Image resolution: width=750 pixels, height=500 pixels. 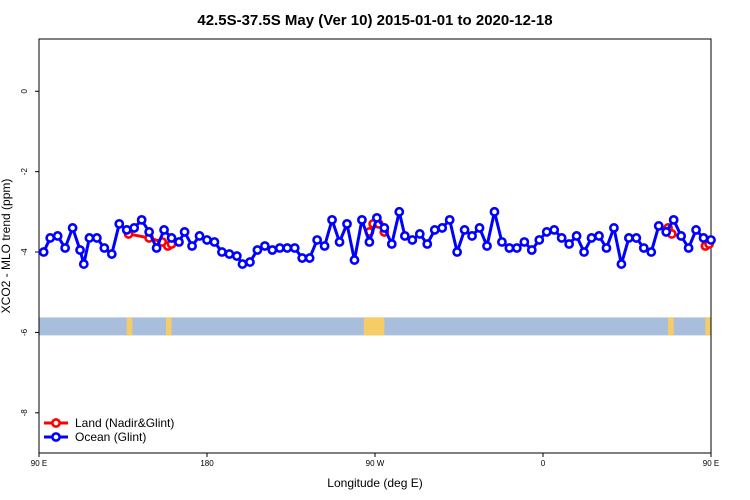 I want to click on land-ocean-band, so click(x=375, y=326).